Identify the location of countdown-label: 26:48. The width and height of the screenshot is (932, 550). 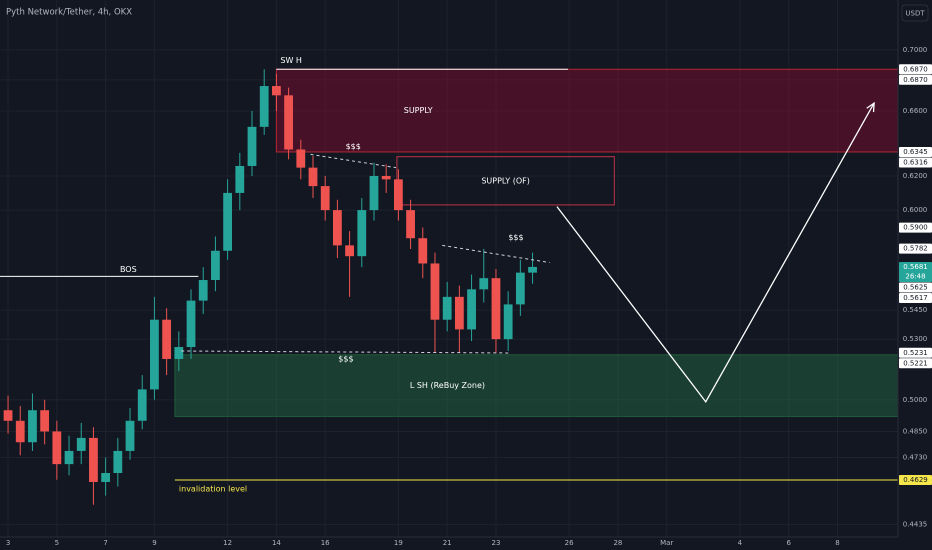
(915, 276).